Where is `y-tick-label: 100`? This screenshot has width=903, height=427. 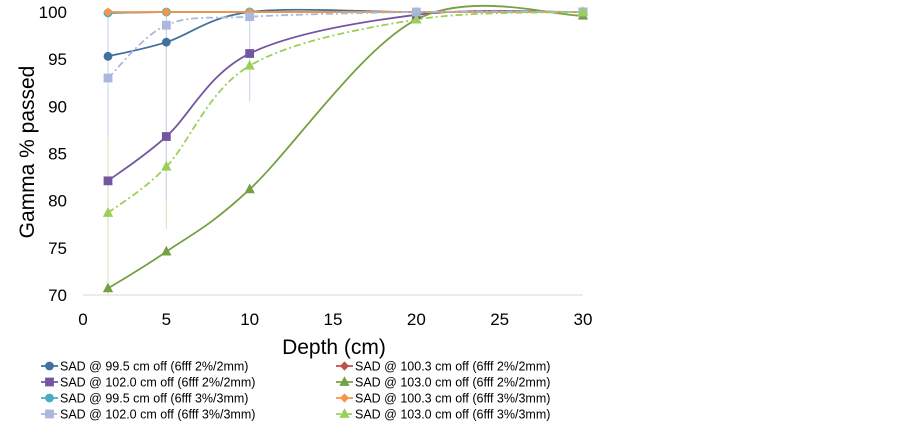
y-tick-label: 100 is located at coordinates (53, 12).